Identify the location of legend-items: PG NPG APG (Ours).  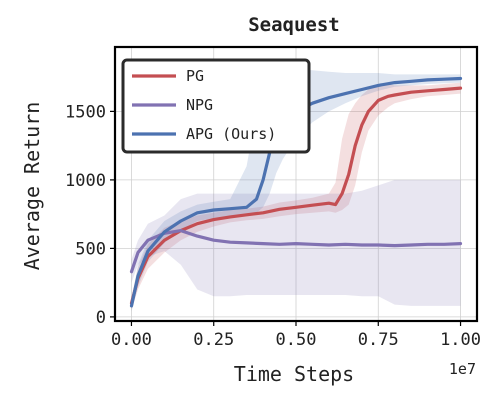
(204, 105).